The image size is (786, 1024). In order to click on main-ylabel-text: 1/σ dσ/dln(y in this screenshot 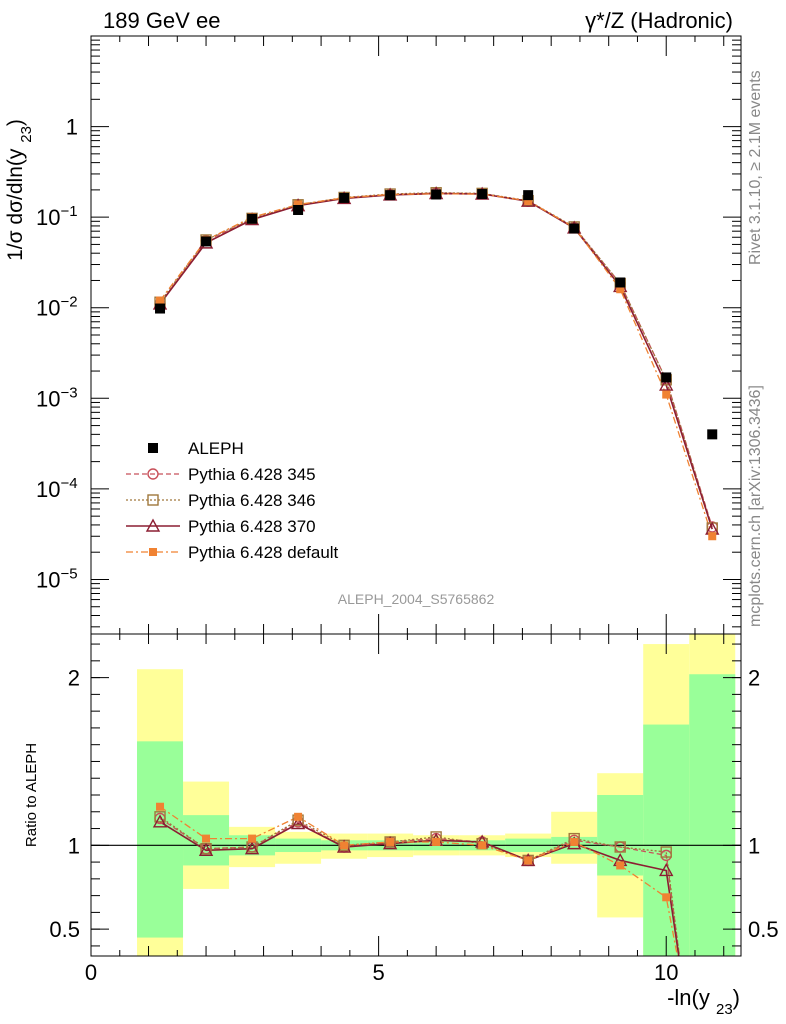, I will do `click(15, 204)`.